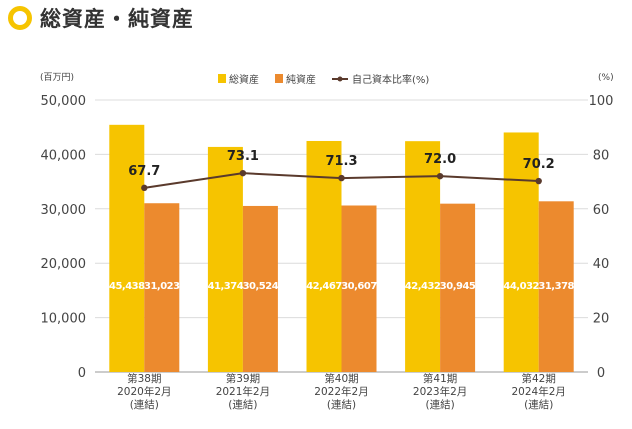 Image resolution: width=632 pixels, height=429 pixels. I want to click on y-right-tick-label: 80, so click(601, 155).